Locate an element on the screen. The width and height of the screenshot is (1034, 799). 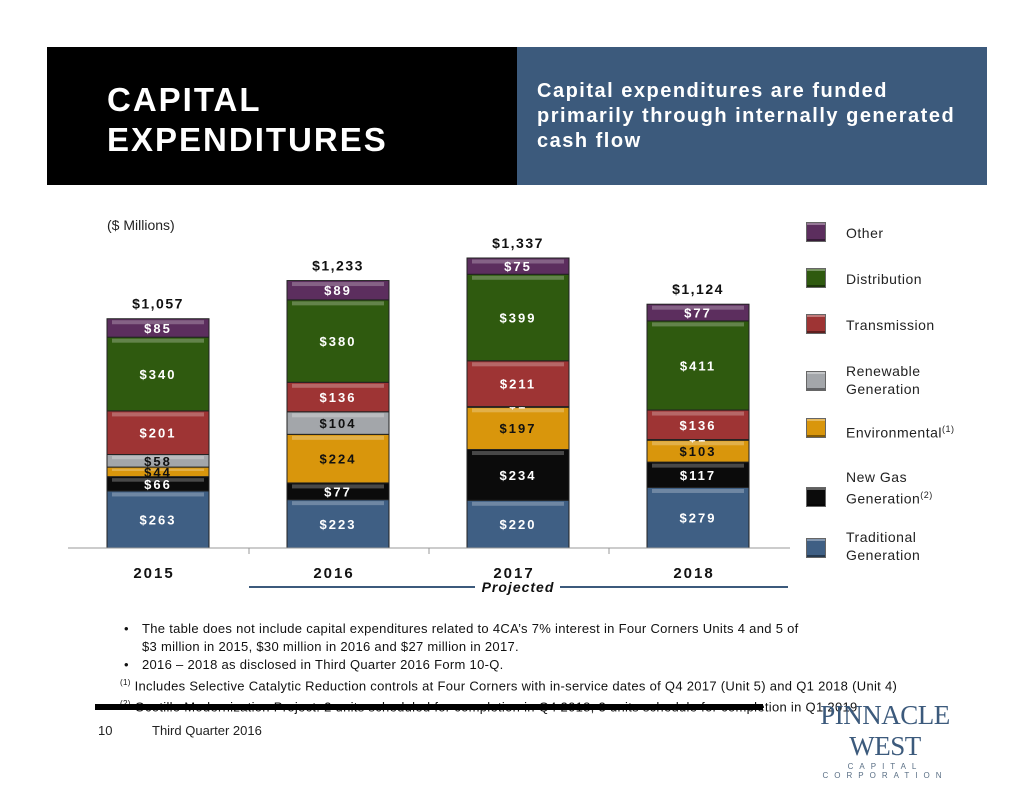
total-label: $1,233 is located at coordinates (338, 266).